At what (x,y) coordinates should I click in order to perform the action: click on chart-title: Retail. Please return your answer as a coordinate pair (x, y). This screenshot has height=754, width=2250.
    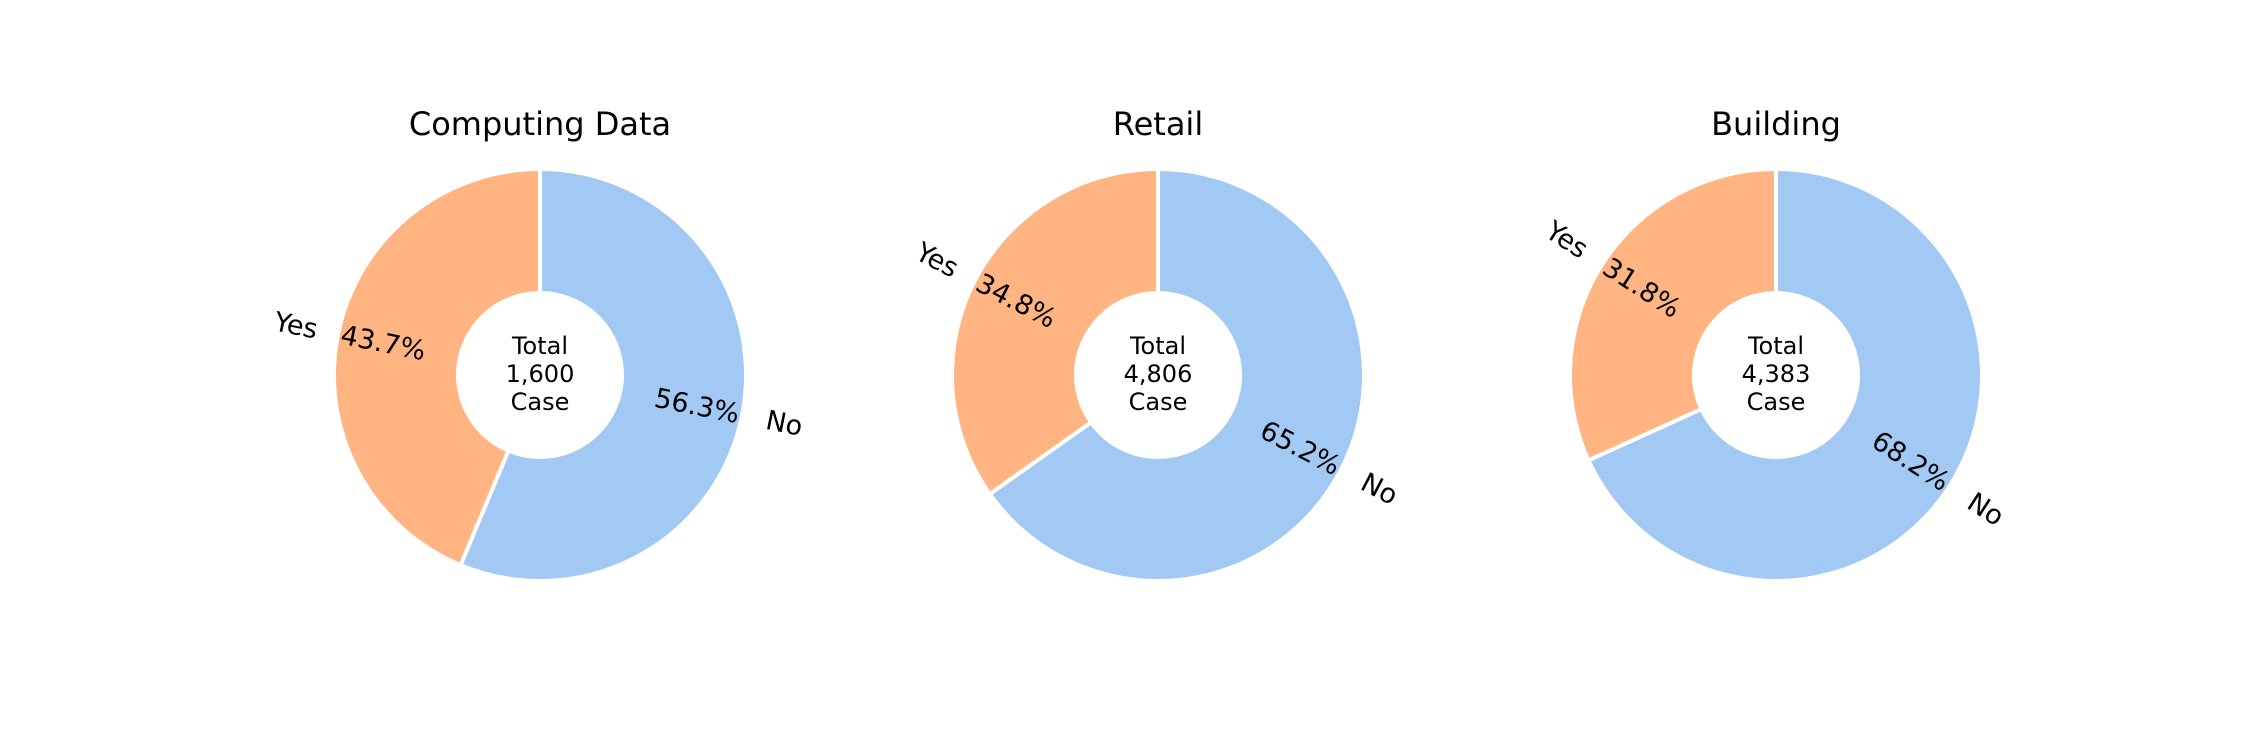
    Looking at the image, I should click on (1158, 124).